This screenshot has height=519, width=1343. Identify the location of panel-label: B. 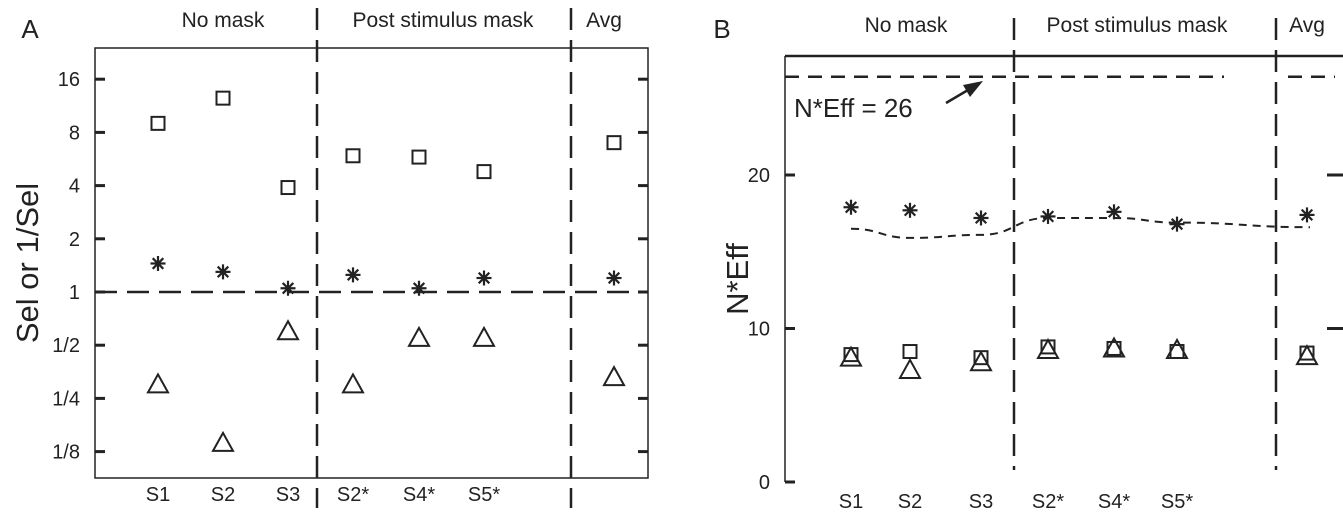
(721, 29).